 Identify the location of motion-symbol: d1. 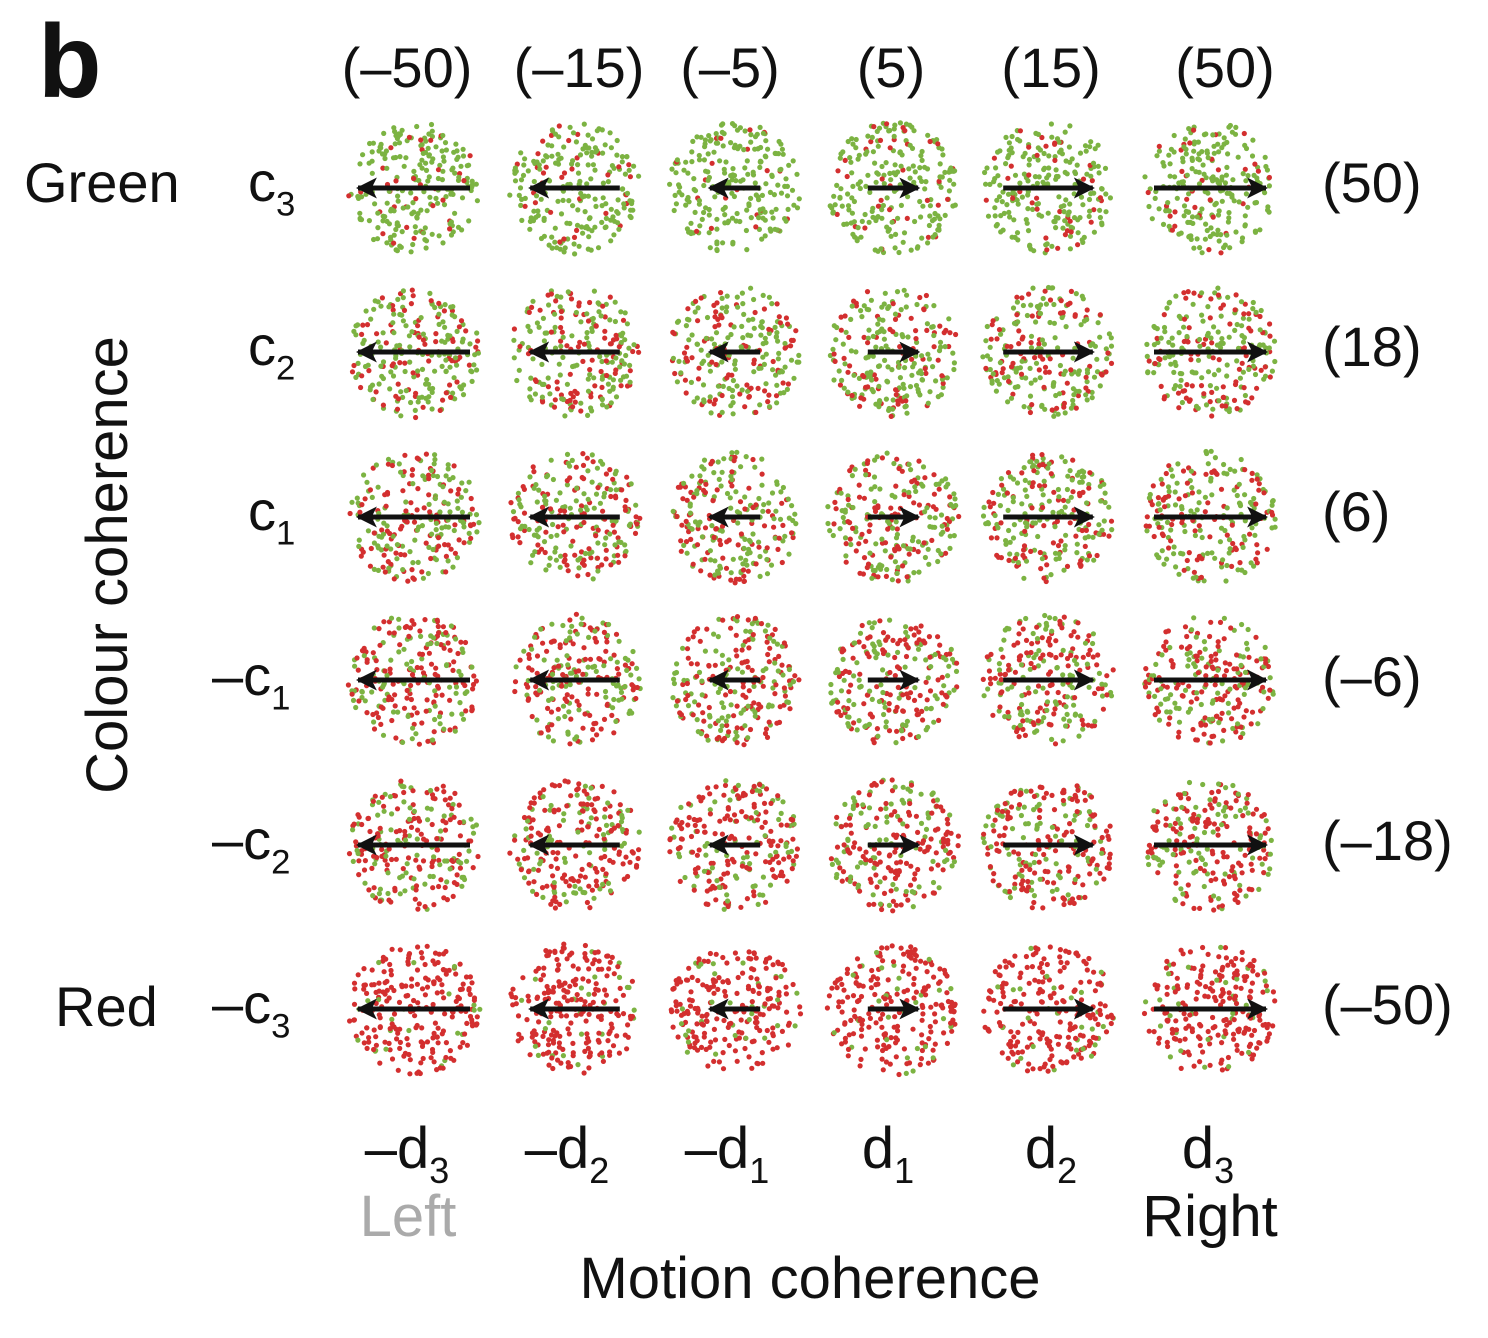
(888, 1154).